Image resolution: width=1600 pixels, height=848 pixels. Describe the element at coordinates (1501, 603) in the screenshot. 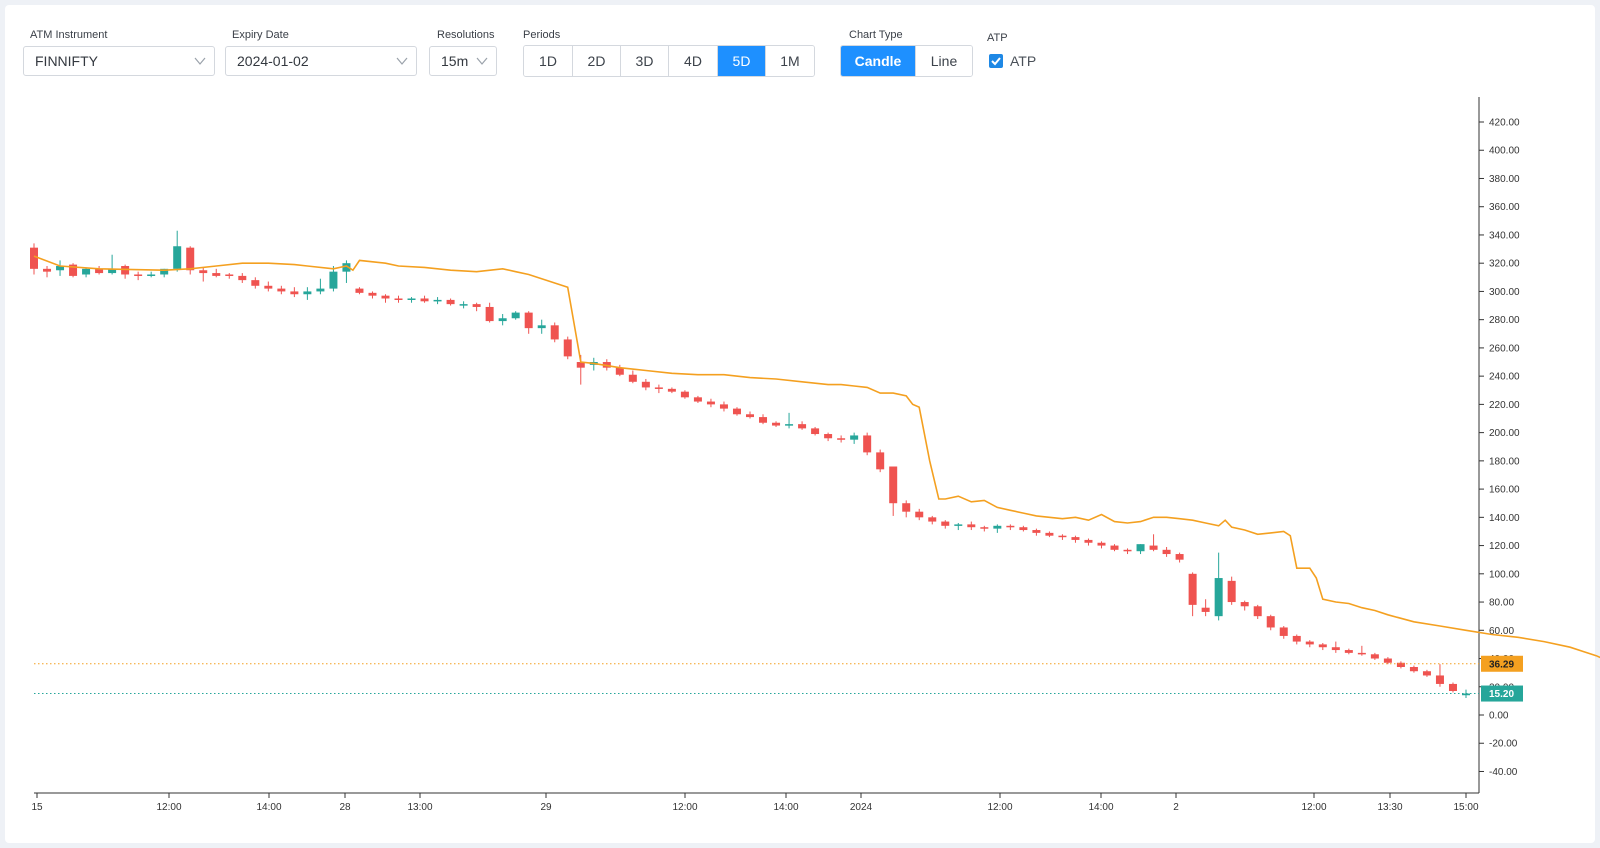

I see `y-tick-label: 80.00` at that location.